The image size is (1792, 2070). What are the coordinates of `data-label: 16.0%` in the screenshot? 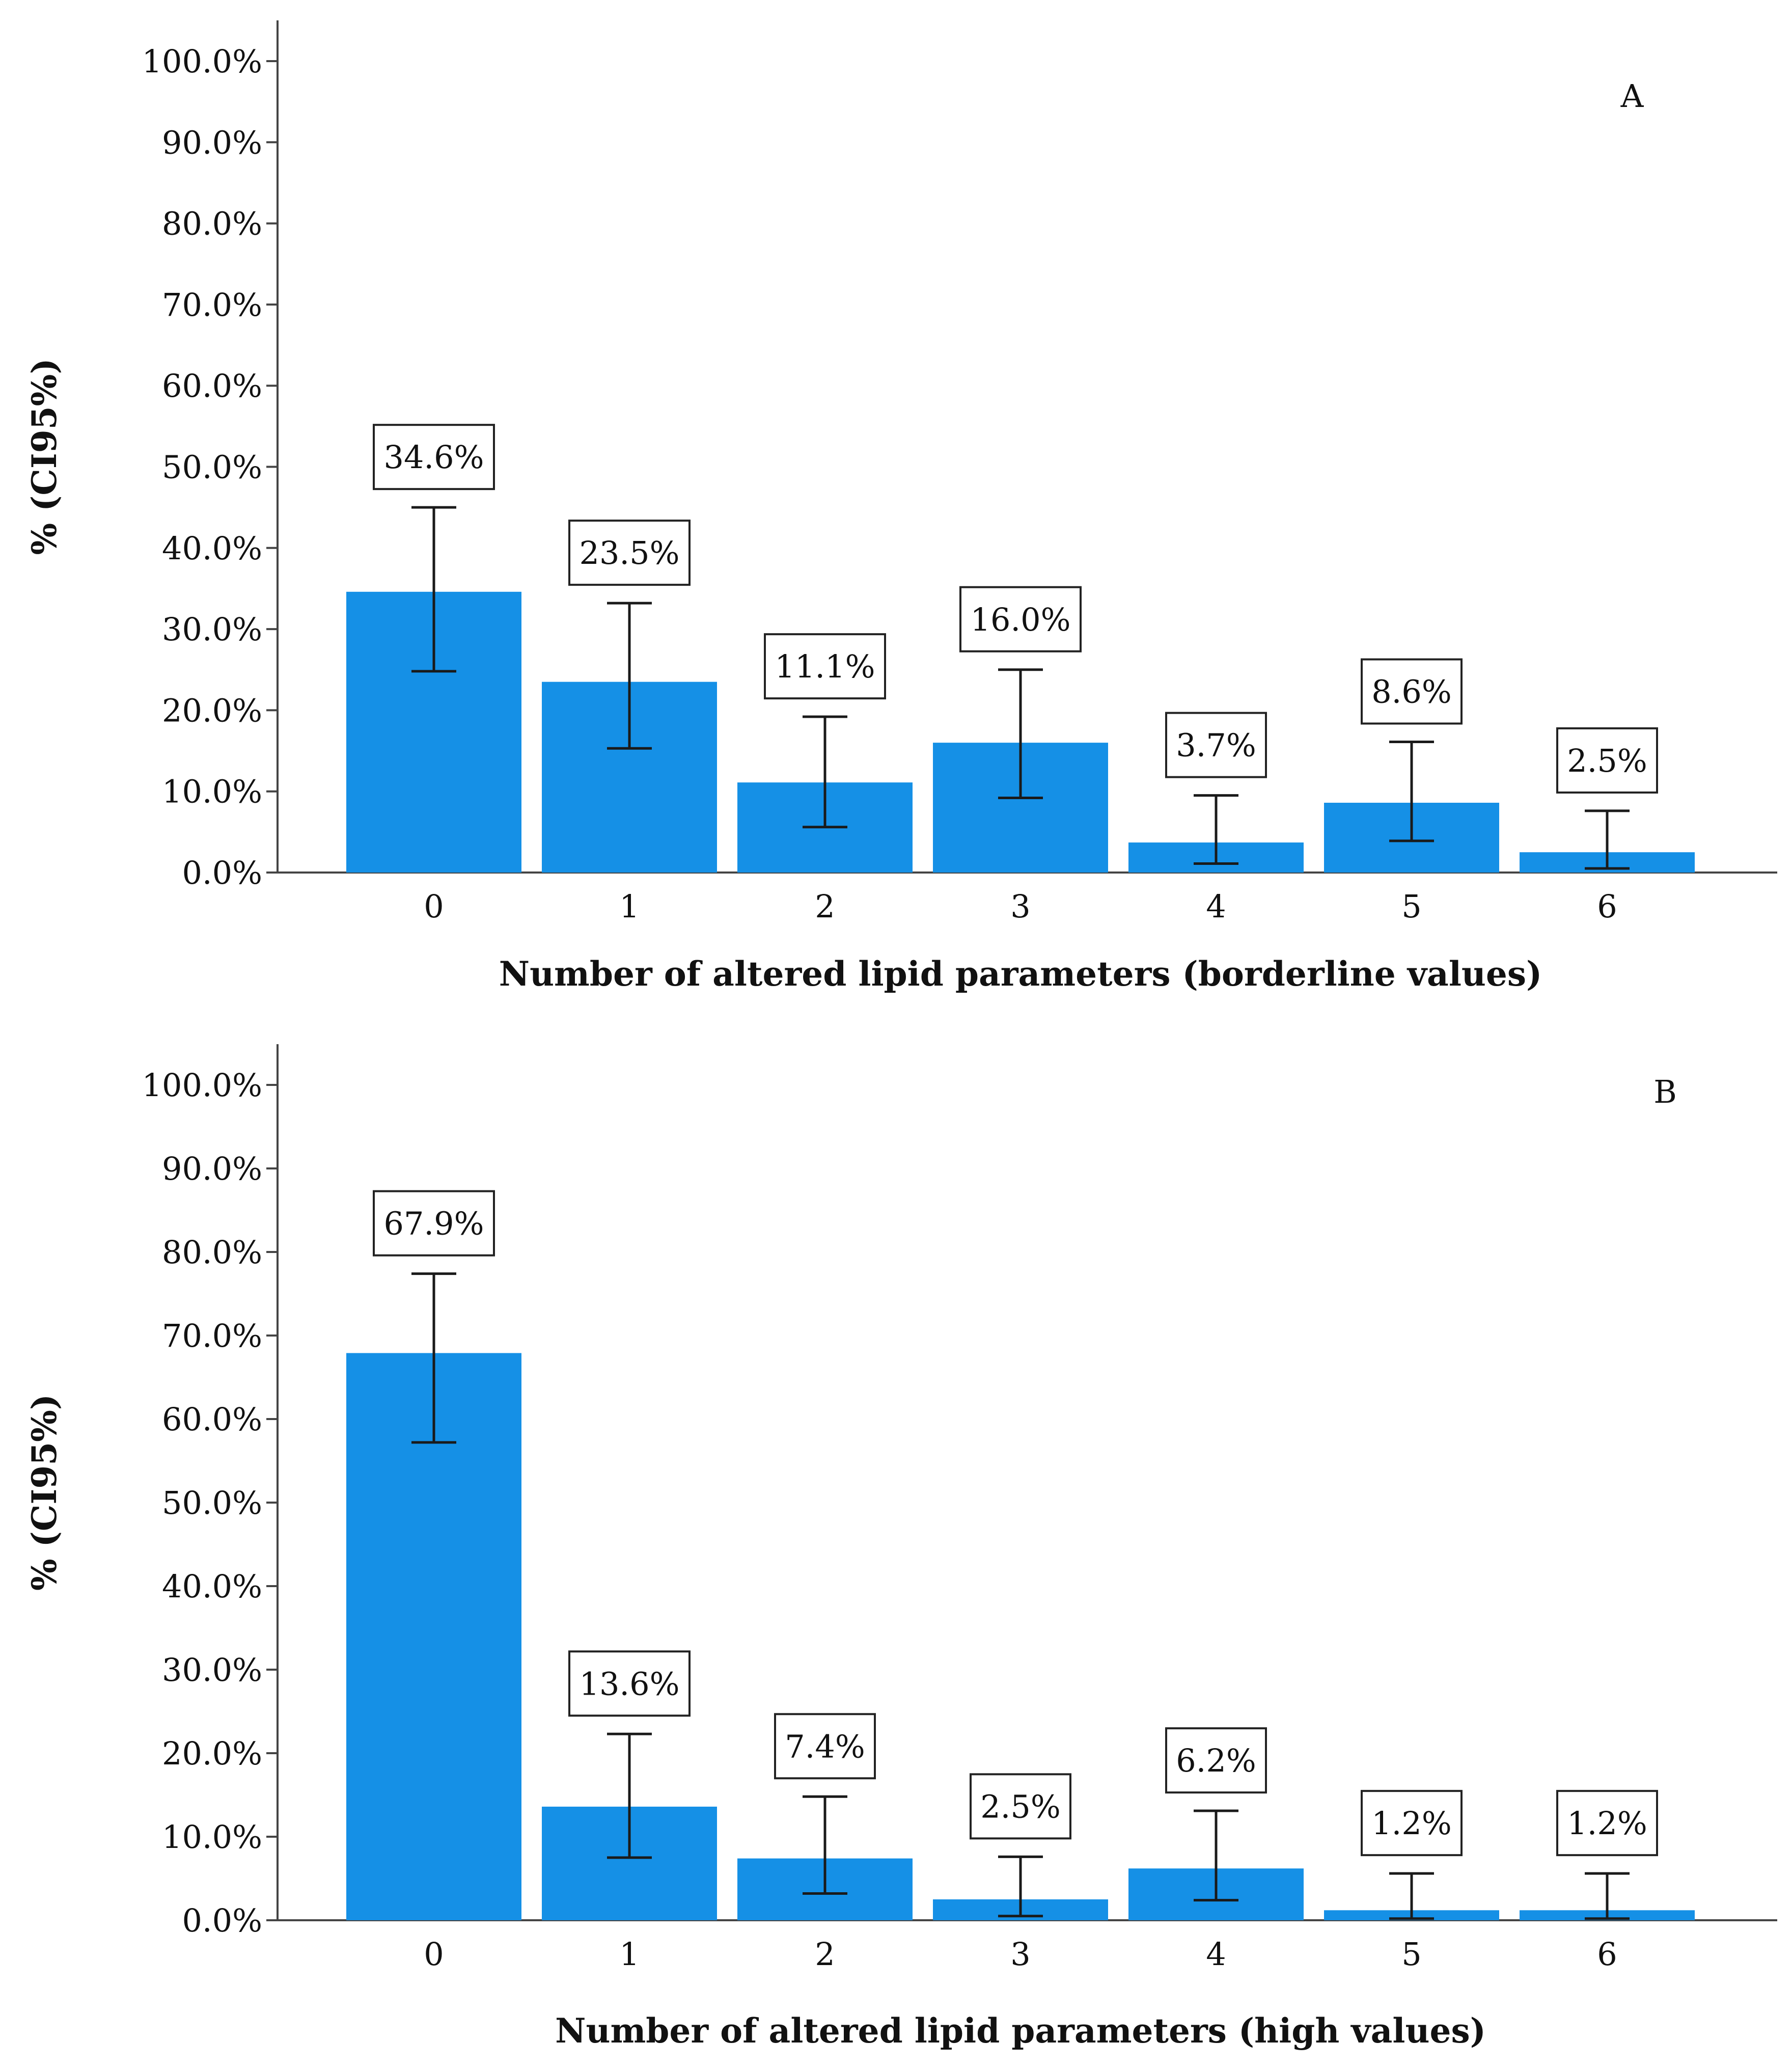 It's located at (1021, 619).